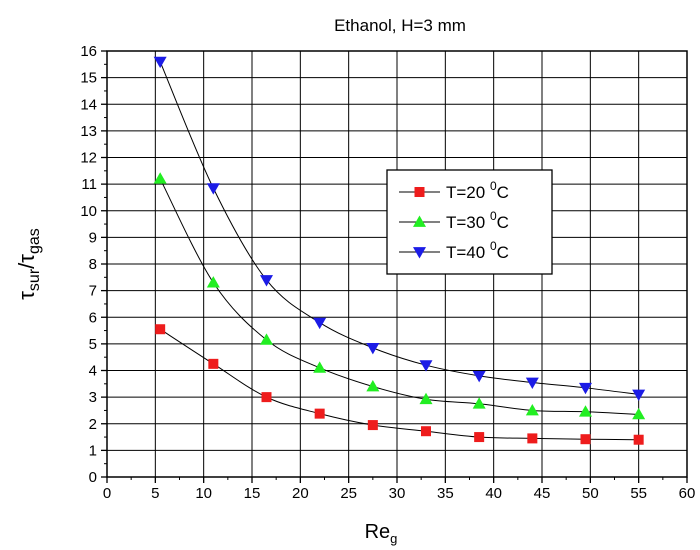 This screenshot has width=700, height=550. What do you see at coordinates (477, 220) in the screenshot?
I see `legend-label: T=30 0C` at bounding box center [477, 220].